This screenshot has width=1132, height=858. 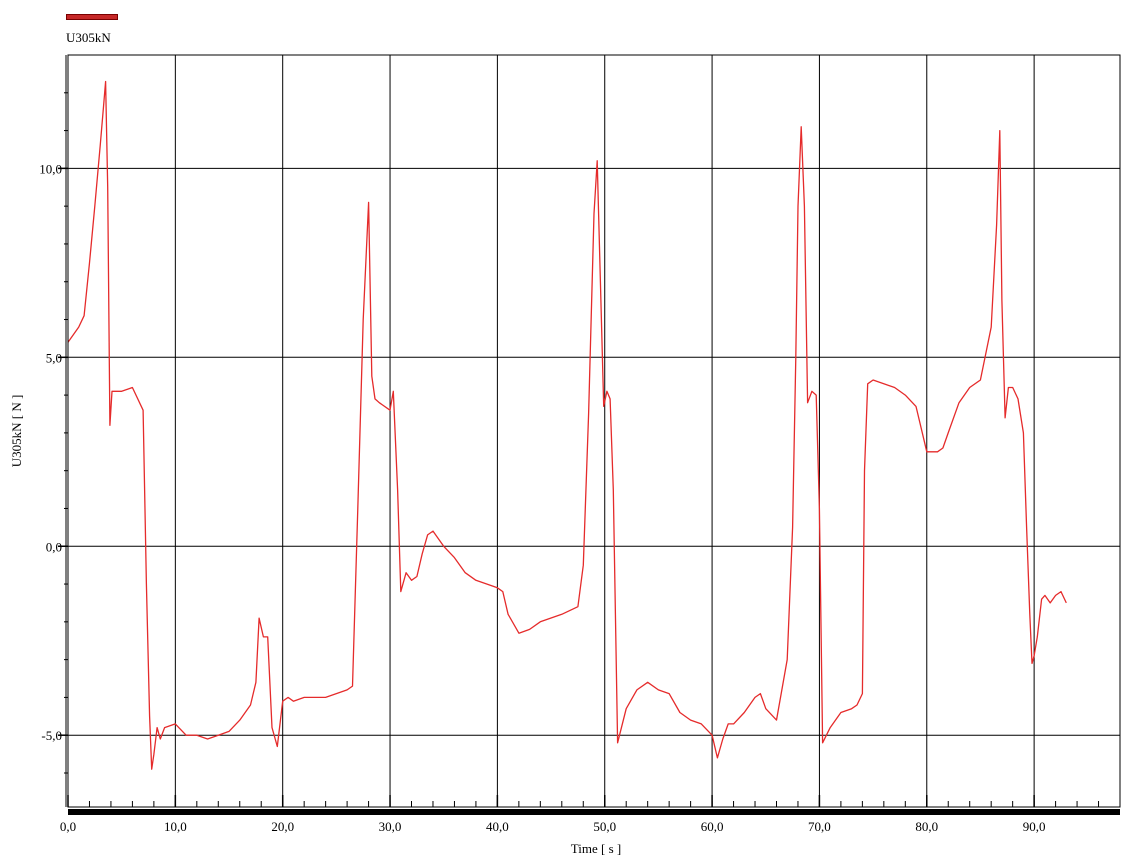 I want to click on x-tick-label: 90,0, so click(x=1034, y=826).